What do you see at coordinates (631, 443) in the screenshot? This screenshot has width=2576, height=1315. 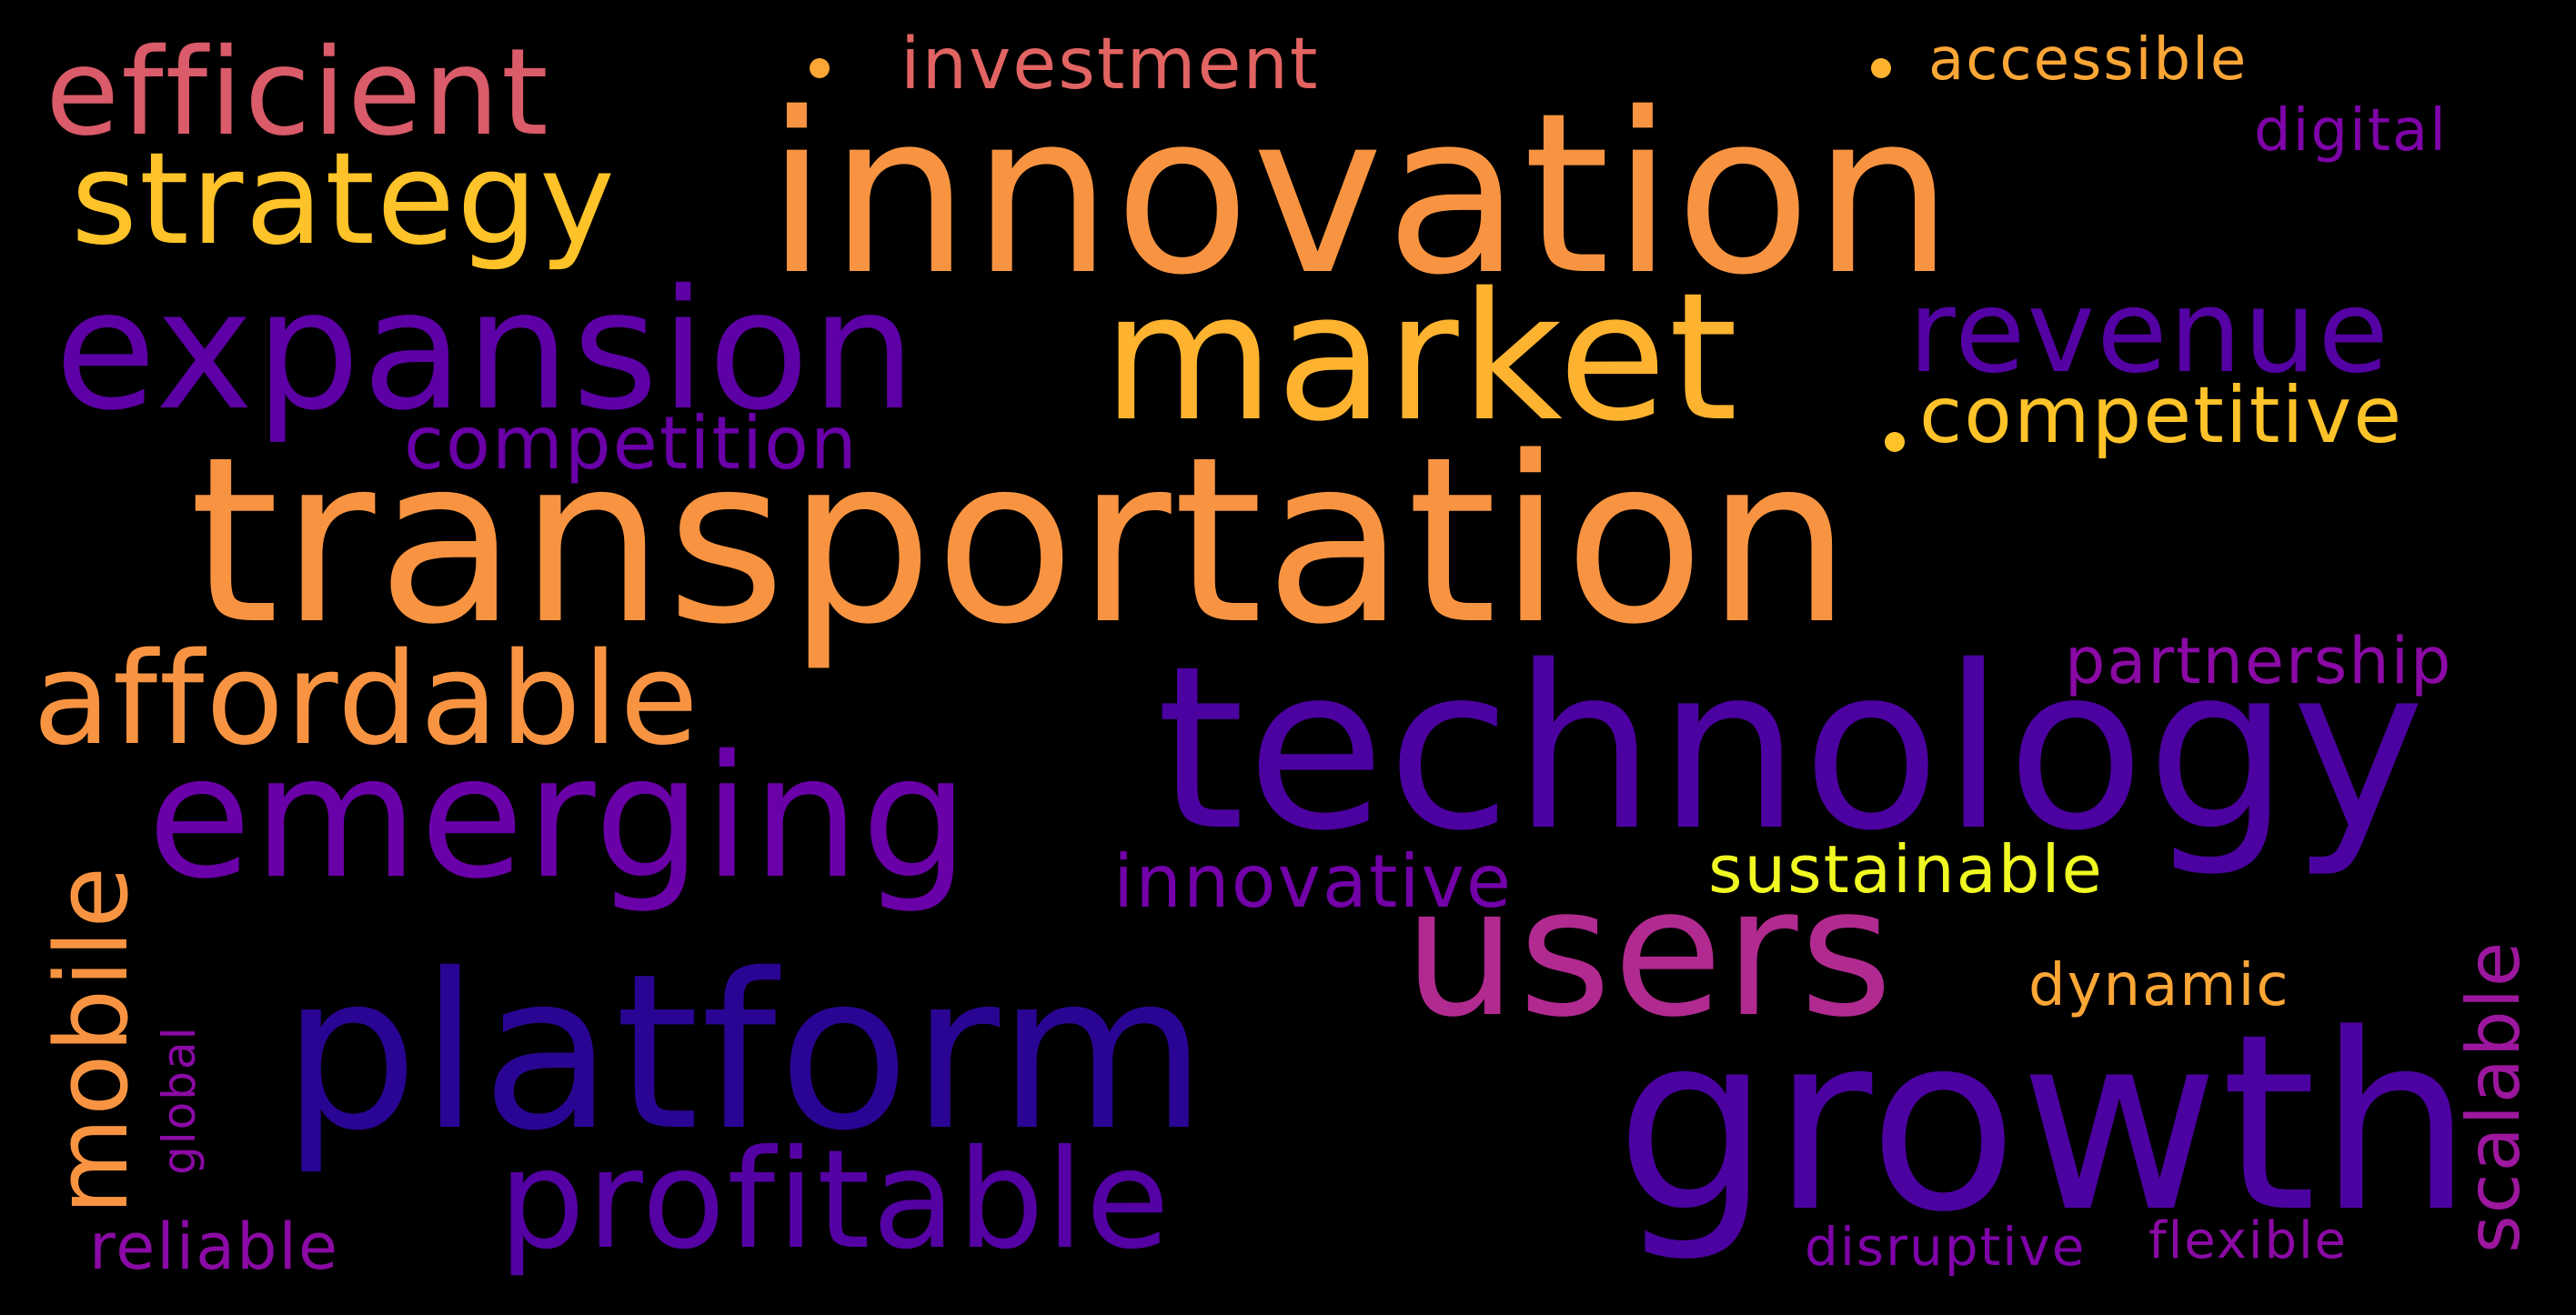 I see `word-competition: competition` at bounding box center [631, 443].